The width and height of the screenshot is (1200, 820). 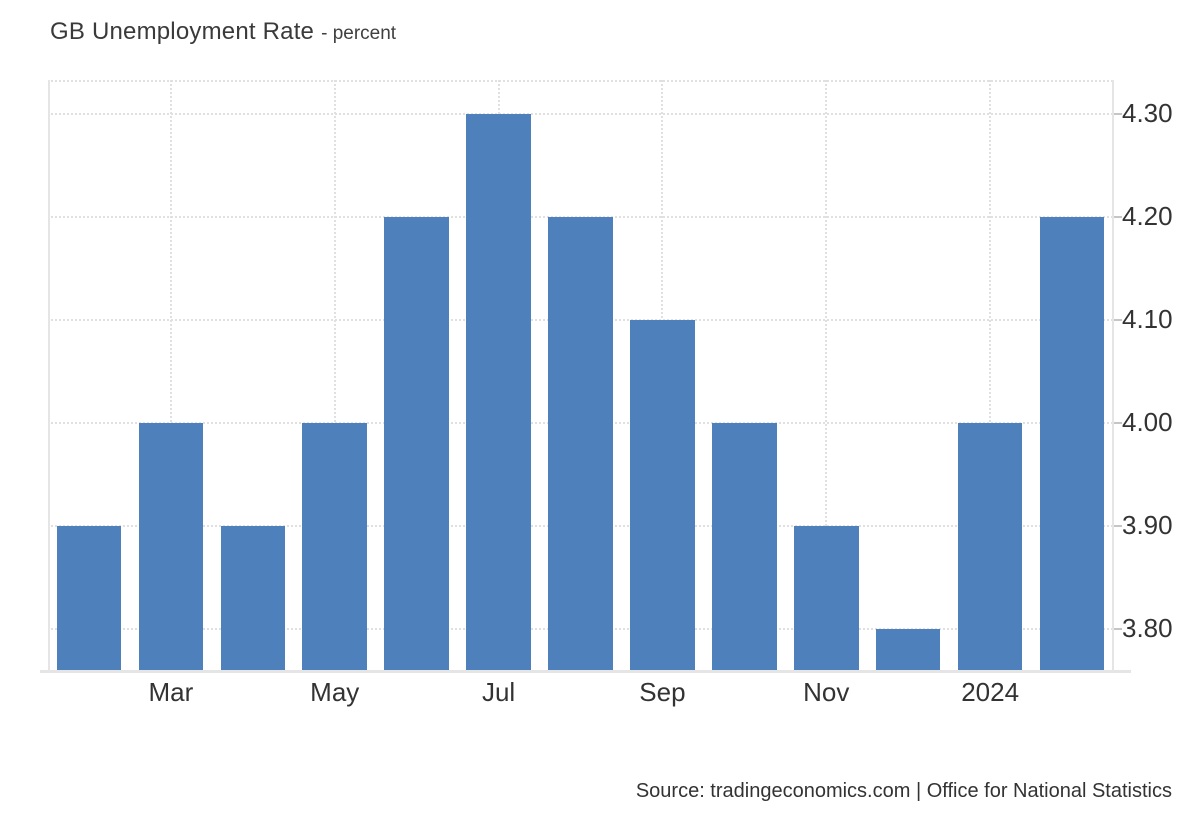 I want to click on y-axis-line-left, so click(x=49, y=375).